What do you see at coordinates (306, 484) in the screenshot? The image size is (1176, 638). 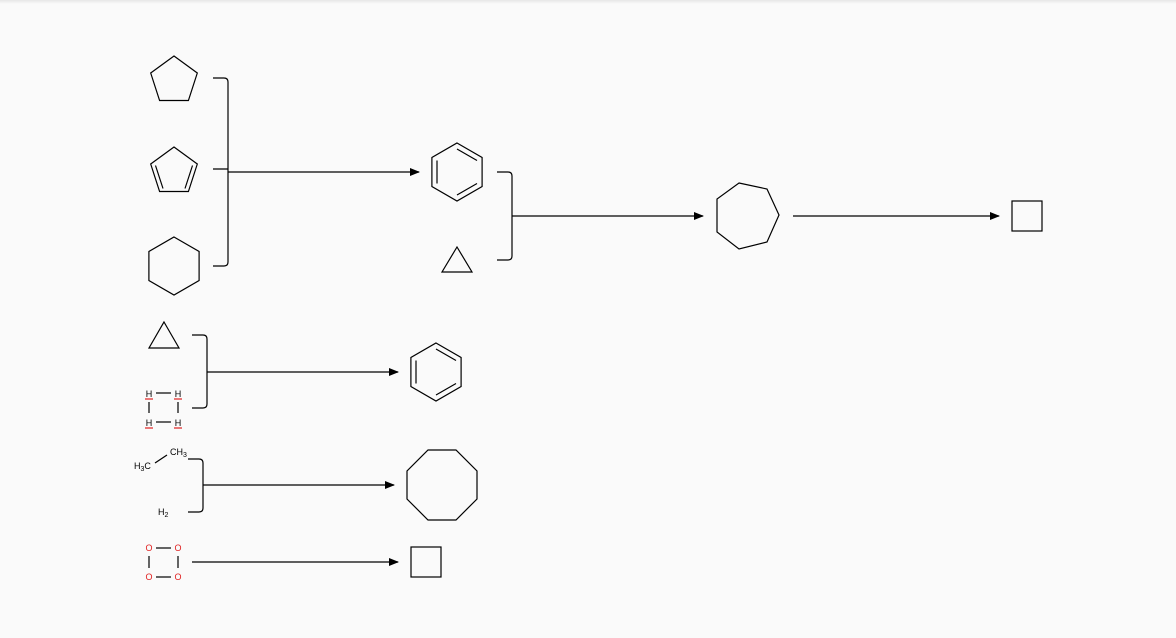 I see `reaction-5: H3C CH3 H2` at bounding box center [306, 484].